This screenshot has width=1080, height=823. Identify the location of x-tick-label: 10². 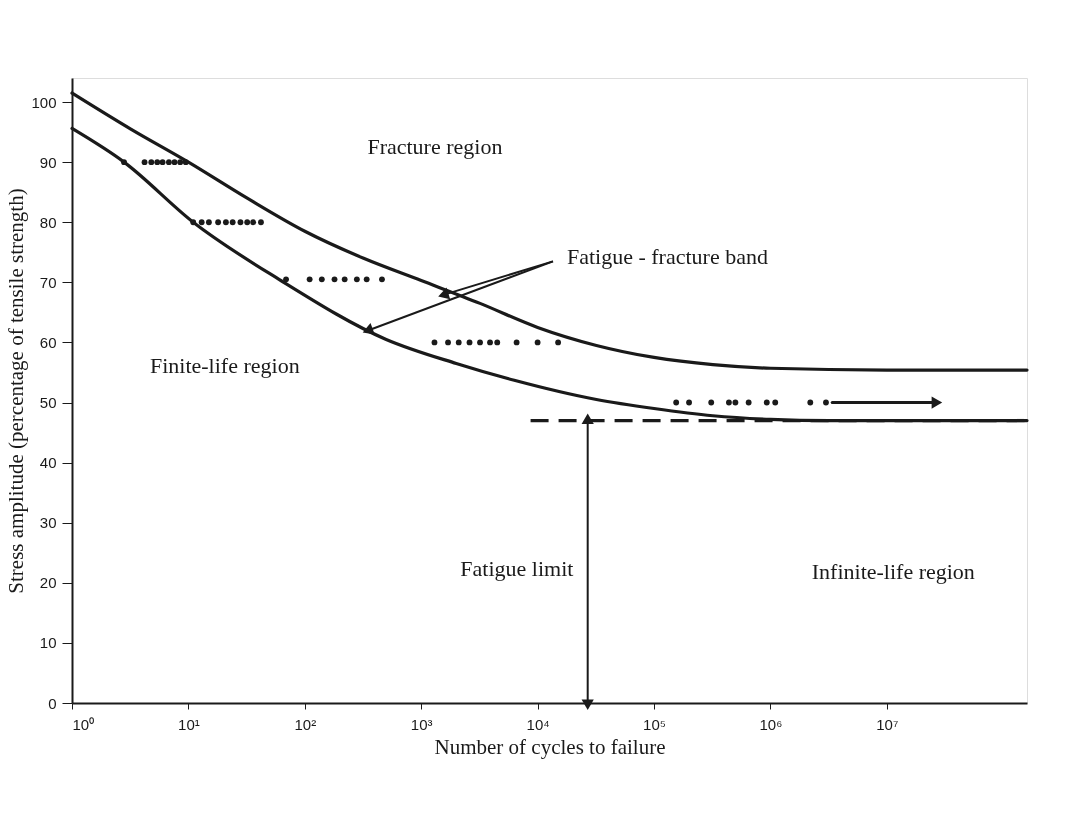
(305, 724).